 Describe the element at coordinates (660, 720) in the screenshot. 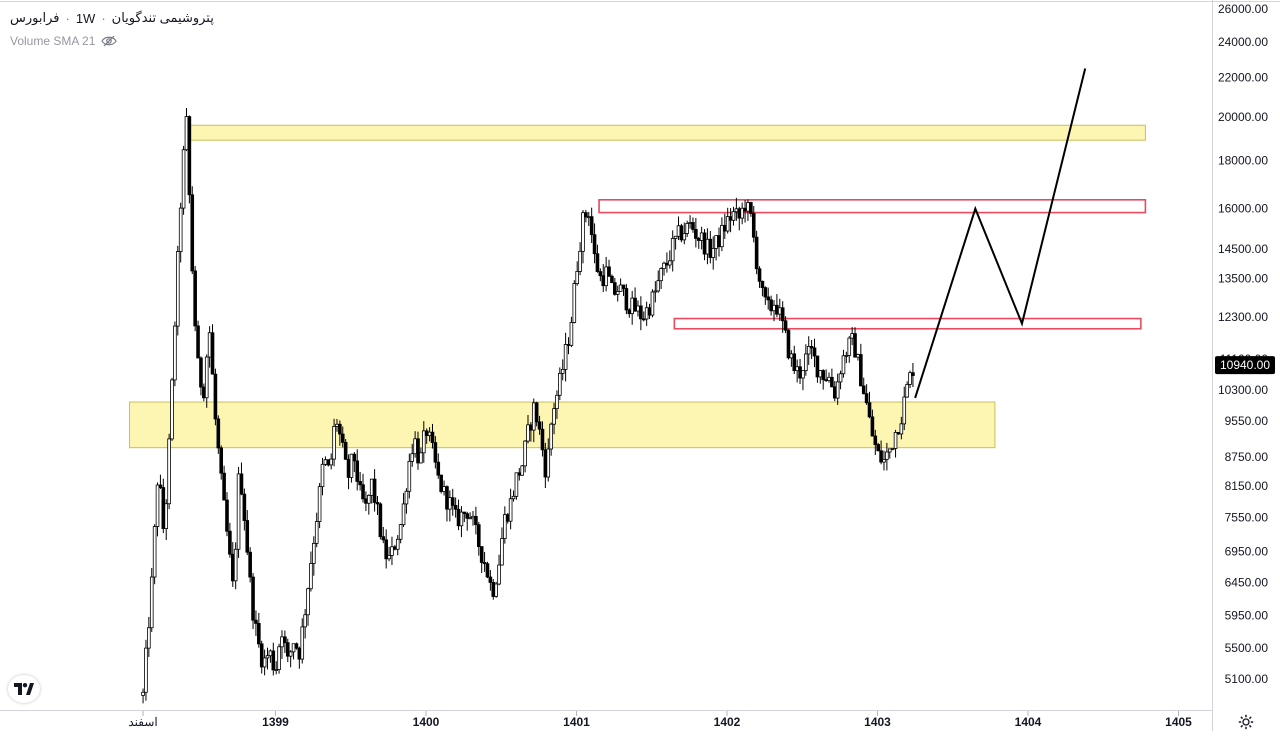

I see `time-axis: اسفند 1399 1400 1401 1402 1403 1404 1405` at that location.